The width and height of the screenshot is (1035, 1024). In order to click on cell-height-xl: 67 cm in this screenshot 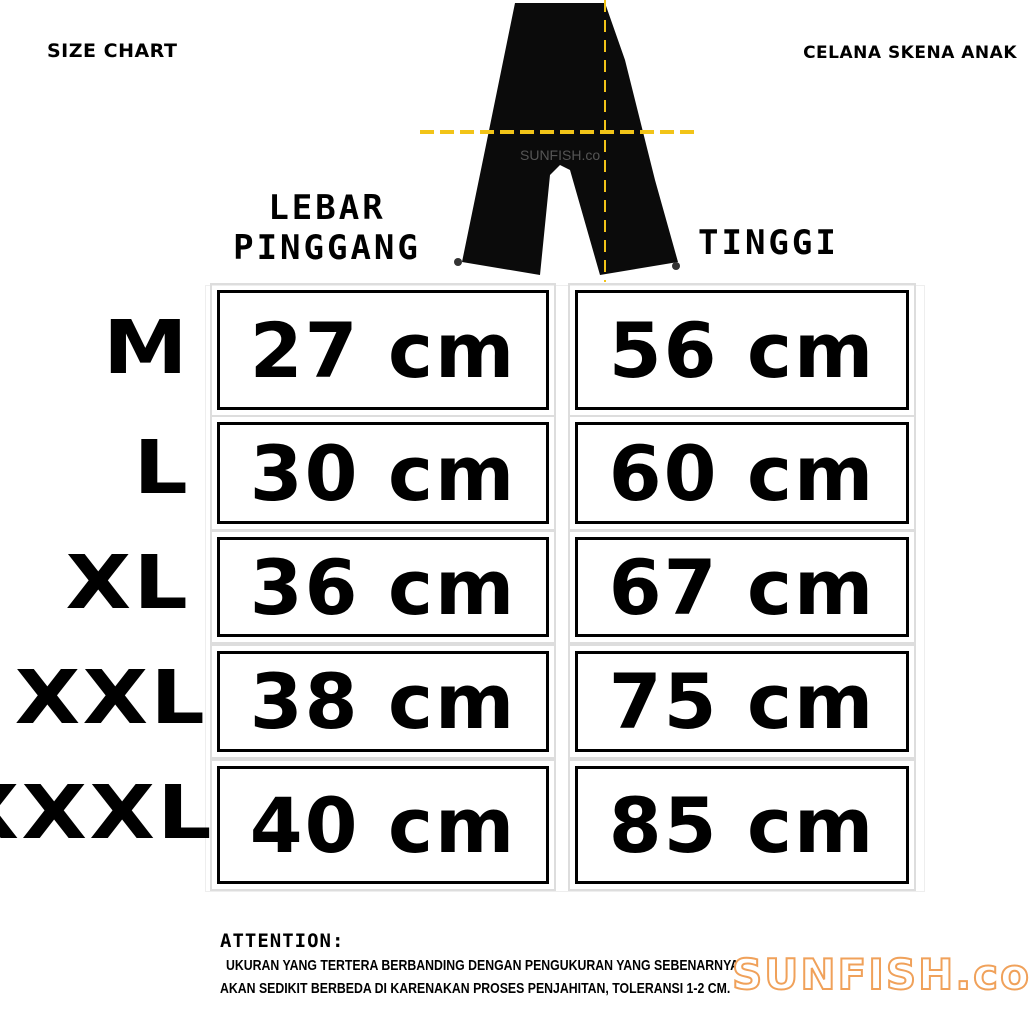, I will do `click(742, 587)`.